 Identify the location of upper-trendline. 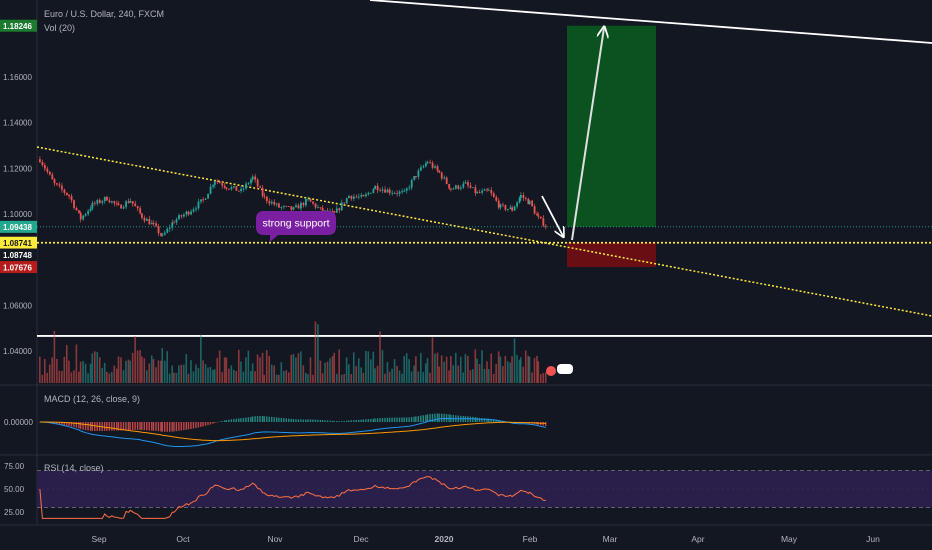
(650, 22).